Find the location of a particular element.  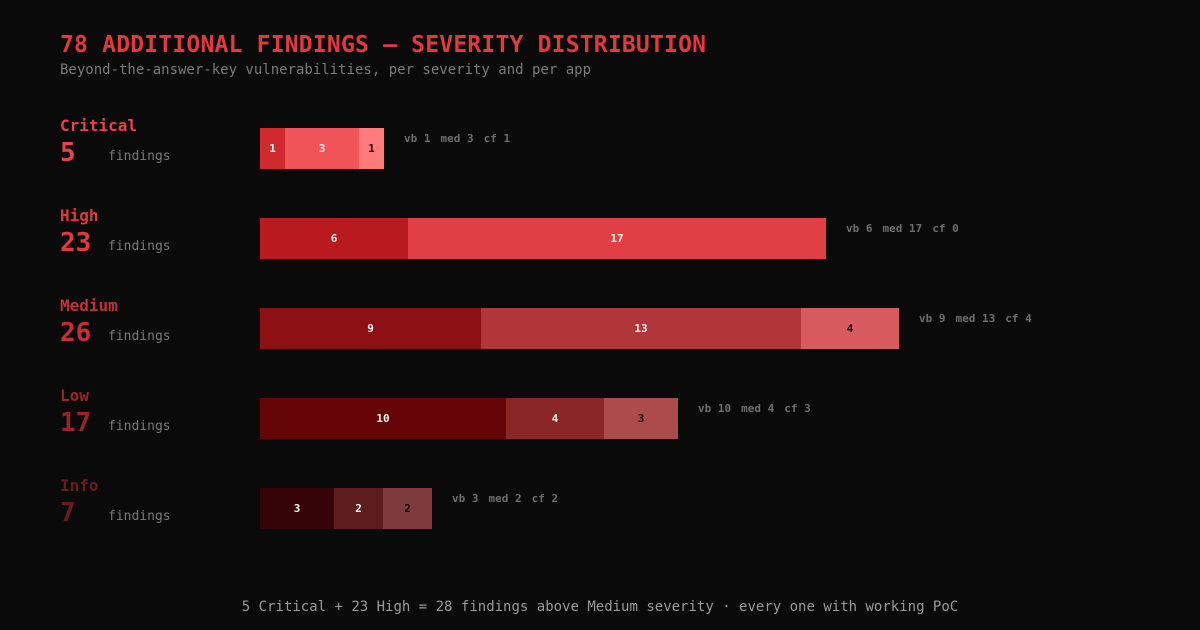

breakdown-label-info: vb 3 med 2 cf 2 is located at coordinates (510, 498).